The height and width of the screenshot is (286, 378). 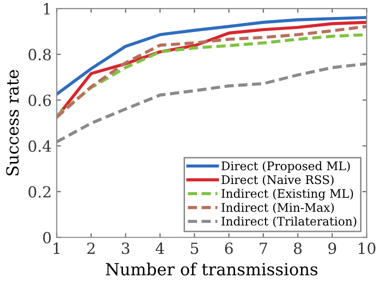 What do you see at coordinates (264, 248) in the screenshot?
I see `x-tick-label: 7` at bounding box center [264, 248].